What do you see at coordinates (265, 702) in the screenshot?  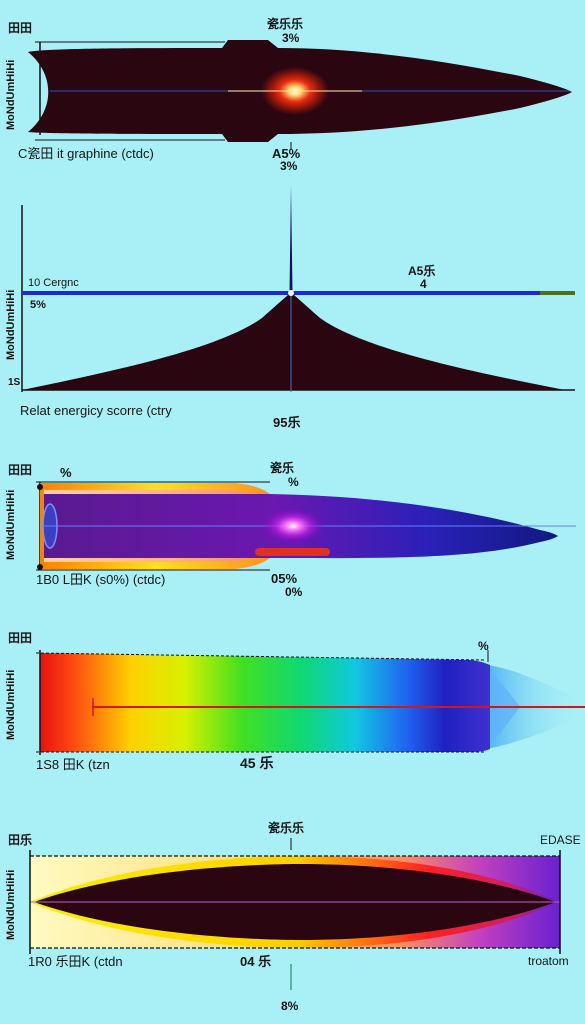 I see `p4-spectrum-band` at bounding box center [265, 702].